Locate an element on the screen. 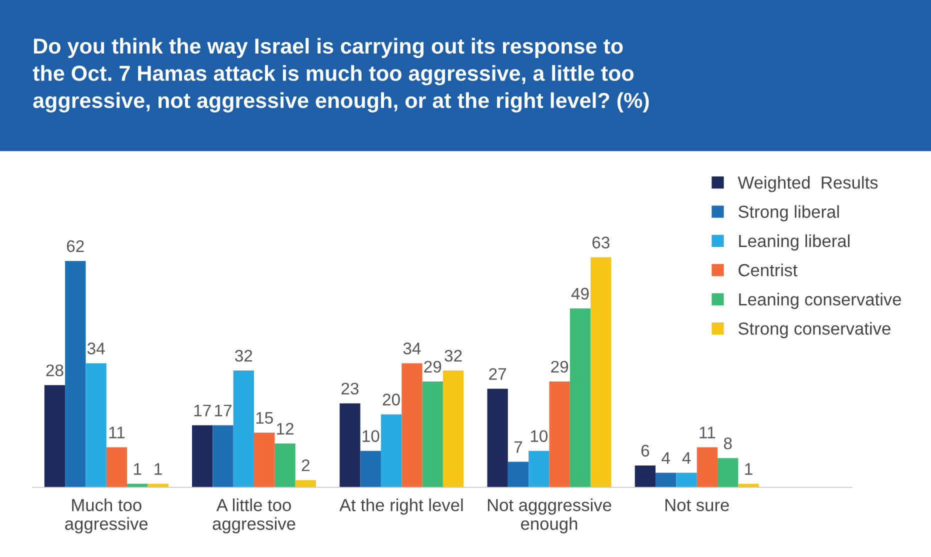 This screenshot has width=931, height=557. data-label: 6 is located at coordinates (645, 450).